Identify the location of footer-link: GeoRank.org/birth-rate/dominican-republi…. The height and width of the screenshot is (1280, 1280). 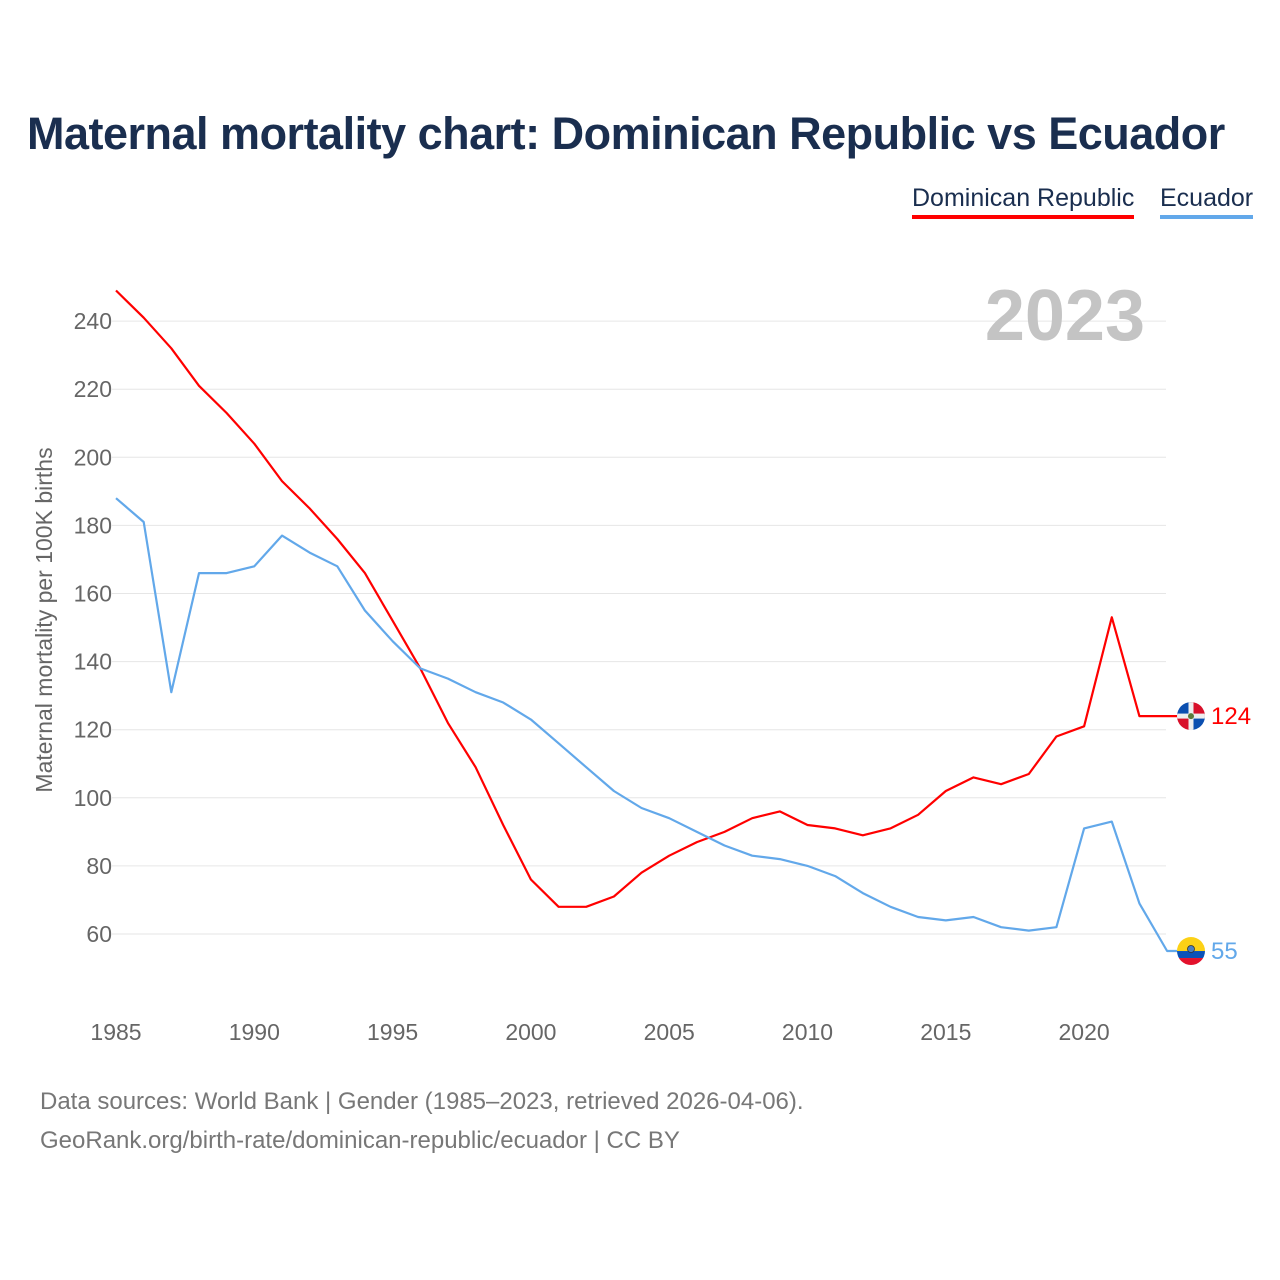
(360, 1140).